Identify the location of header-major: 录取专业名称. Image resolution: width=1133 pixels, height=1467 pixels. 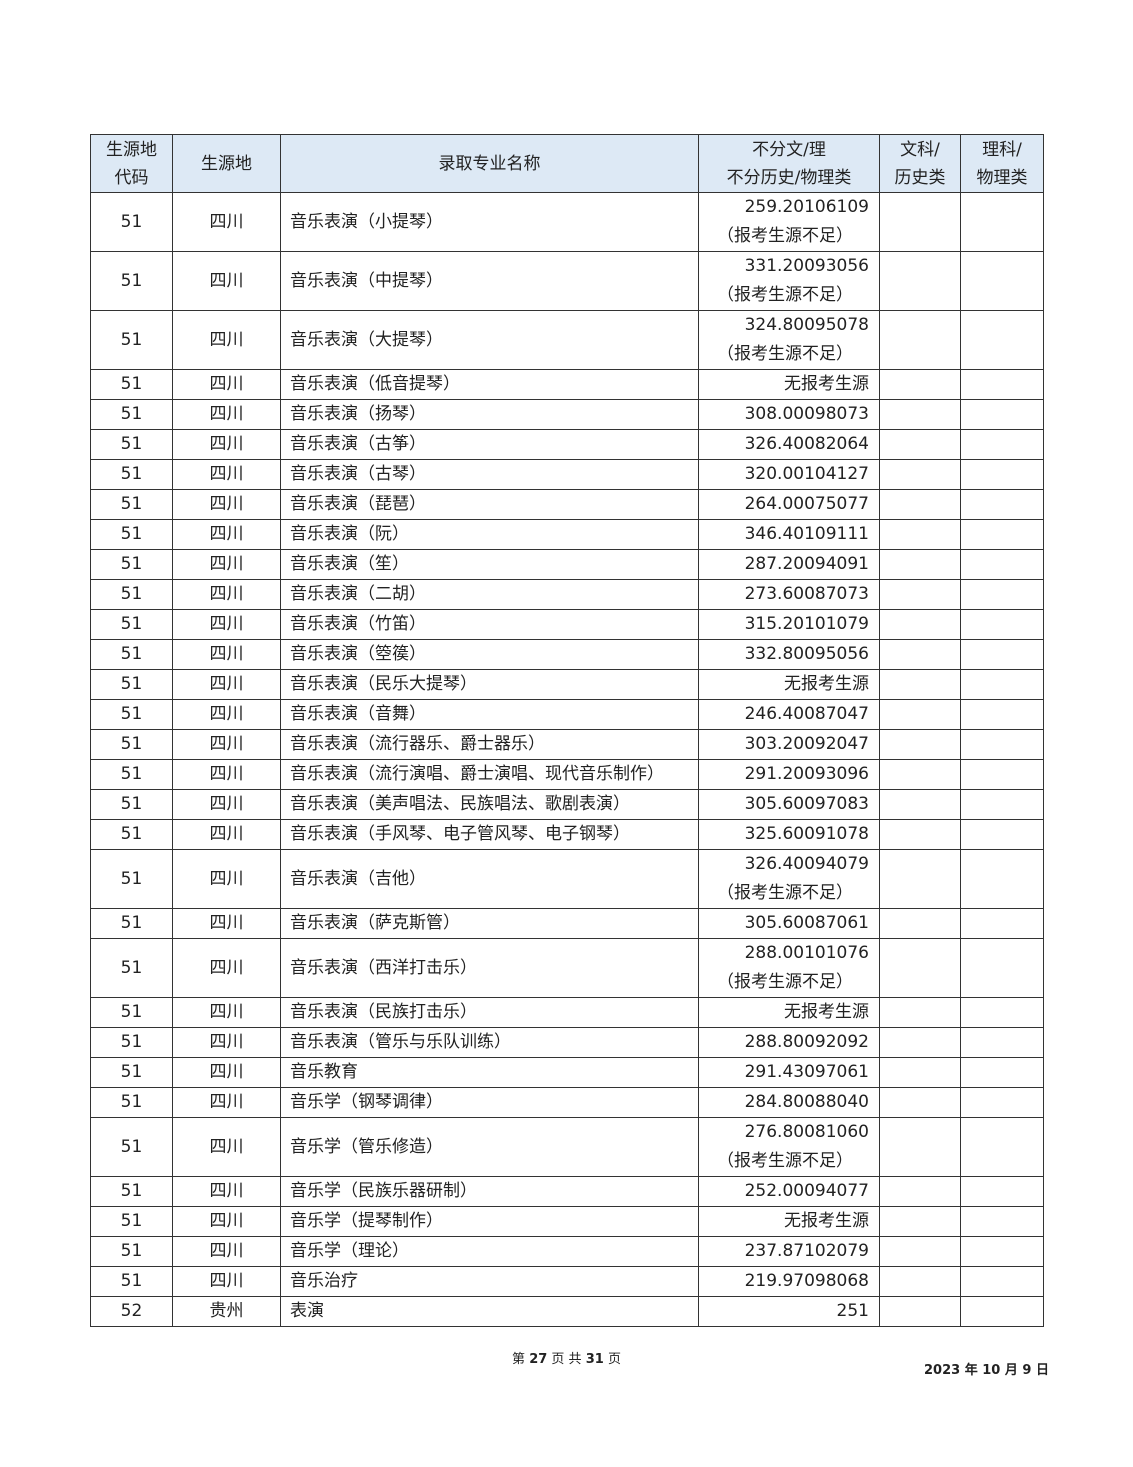
(489, 163).